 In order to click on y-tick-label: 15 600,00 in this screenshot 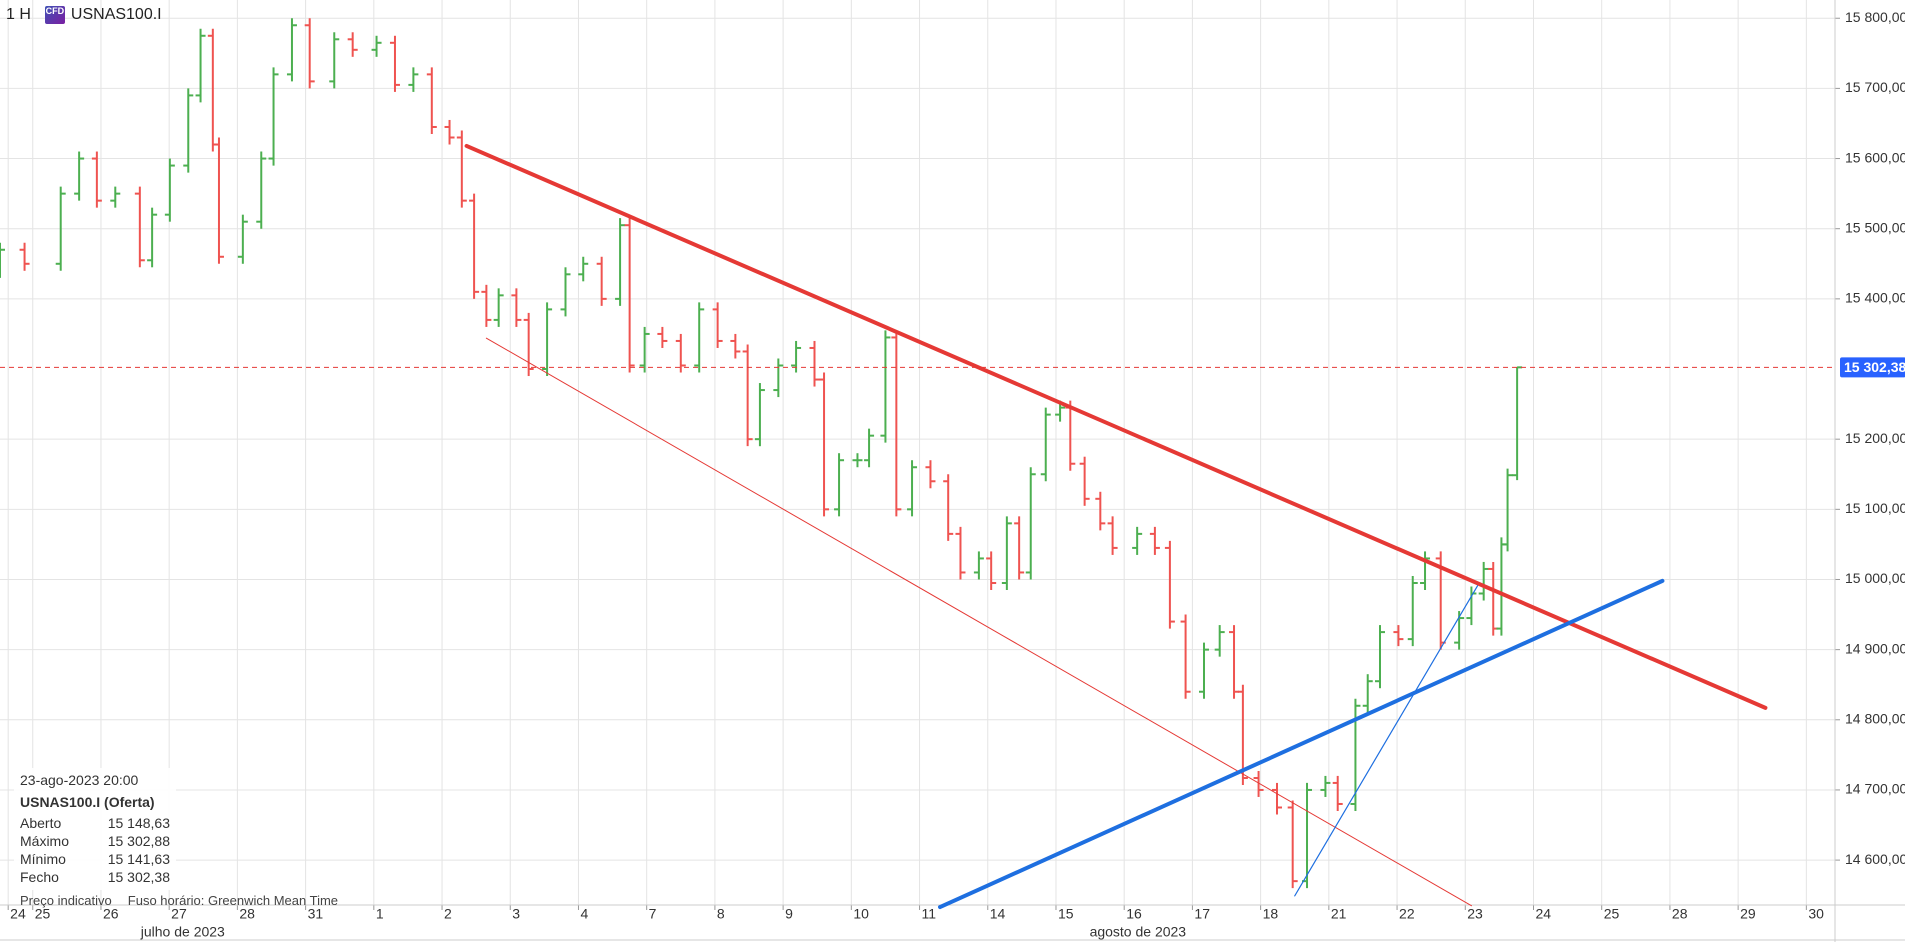, I will do `click(1875, 157)`.